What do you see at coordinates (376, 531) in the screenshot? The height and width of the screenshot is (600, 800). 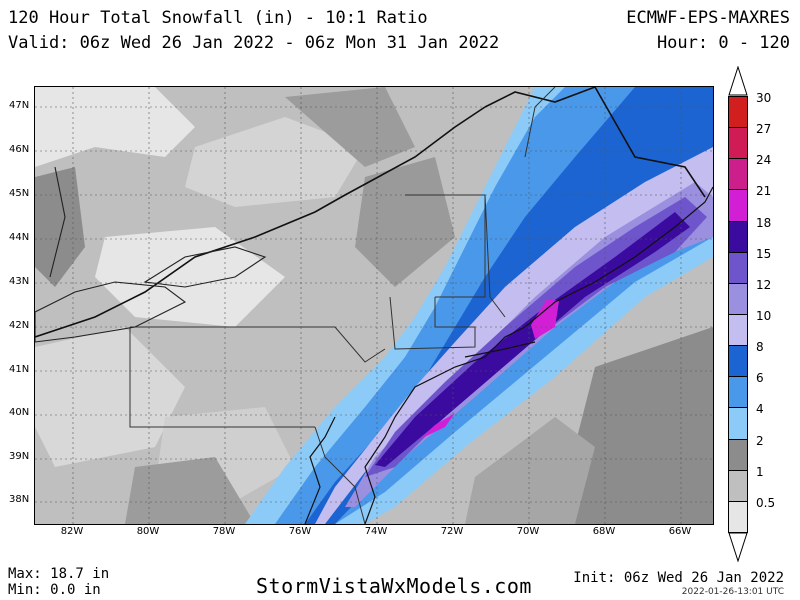 I see `lon-label: 74W` at bounding box center [376, 531].